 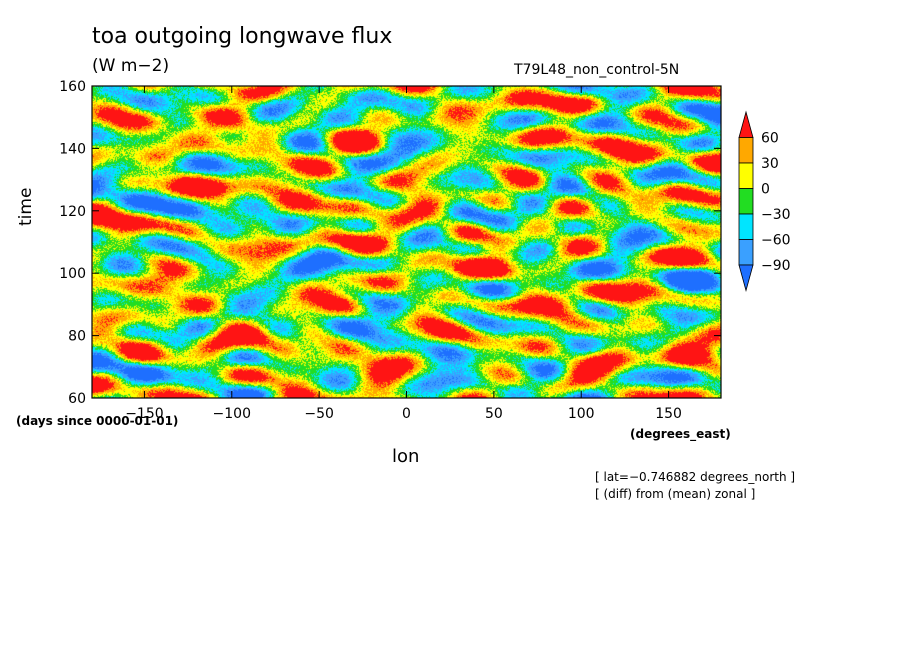 I want to click on x-axis-label: lon, so click(x=406, y=456).